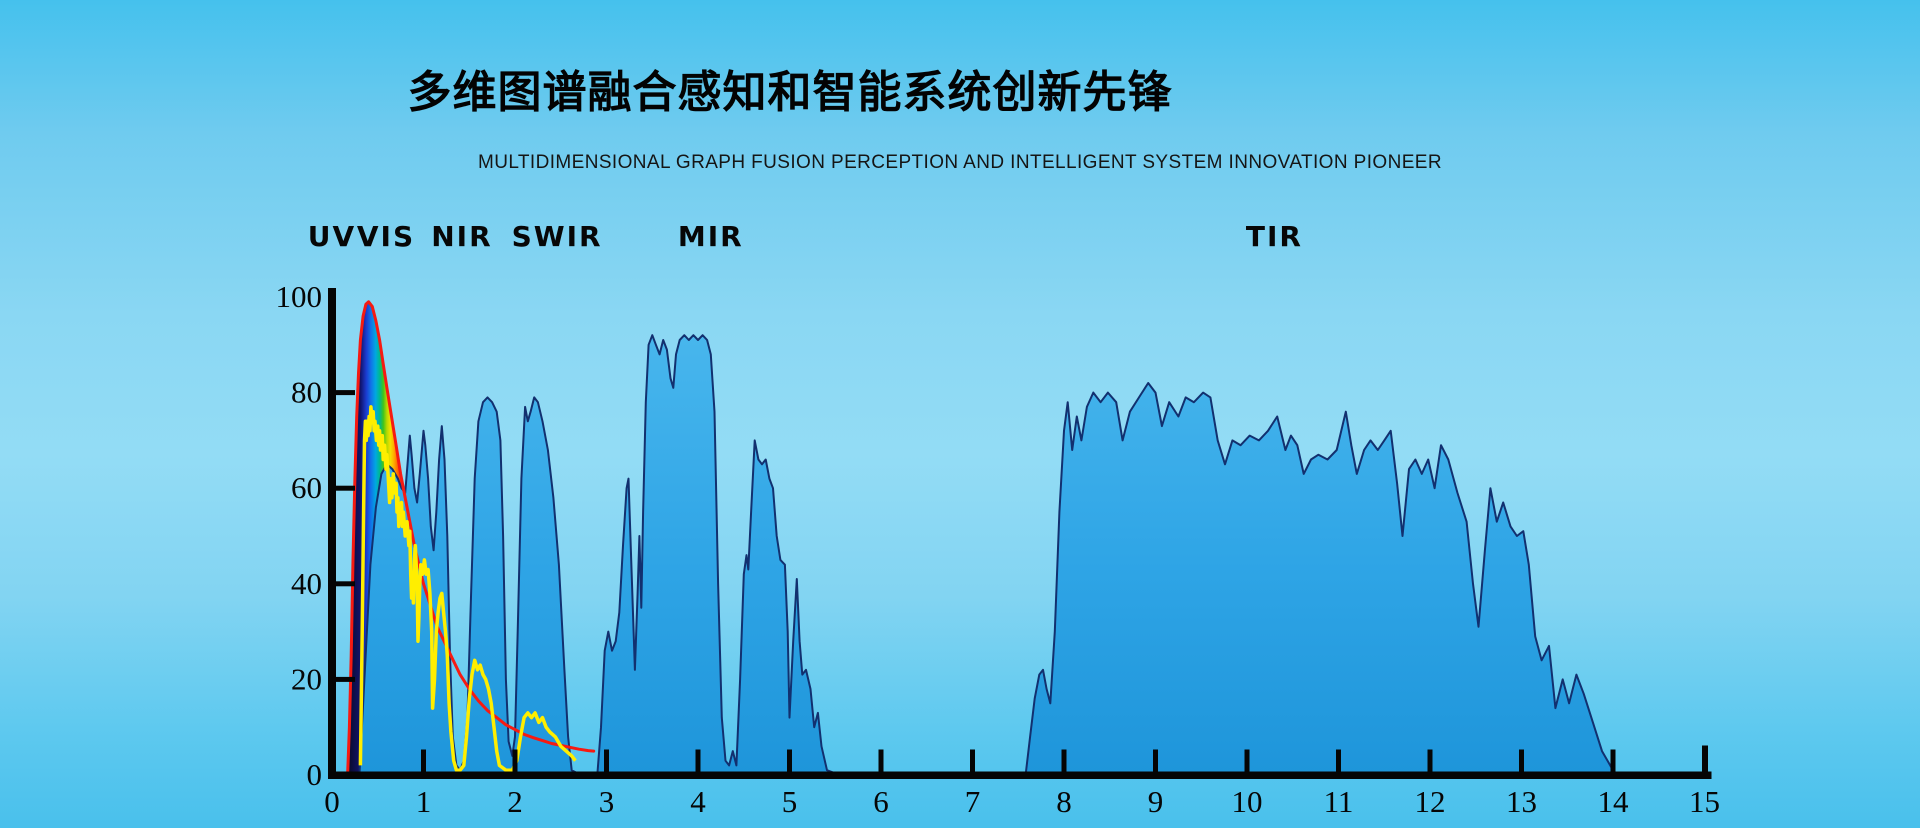  Describe the element at coordinates (698, 801) in the screenshot. I see `x-tick-label: 4` at that location.